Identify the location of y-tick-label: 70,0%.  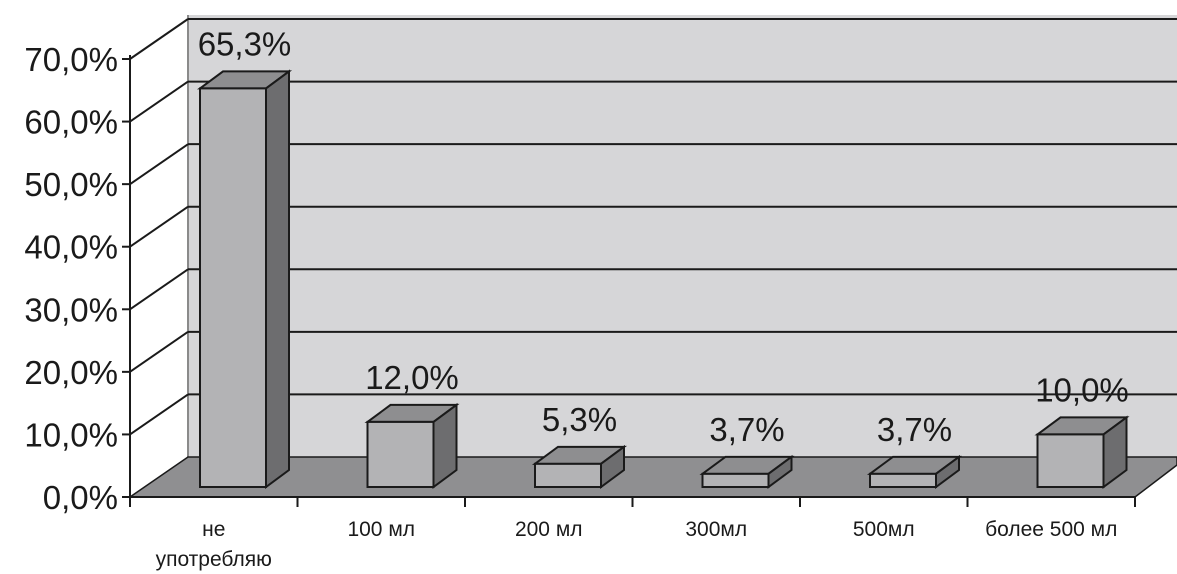
(71, 59).